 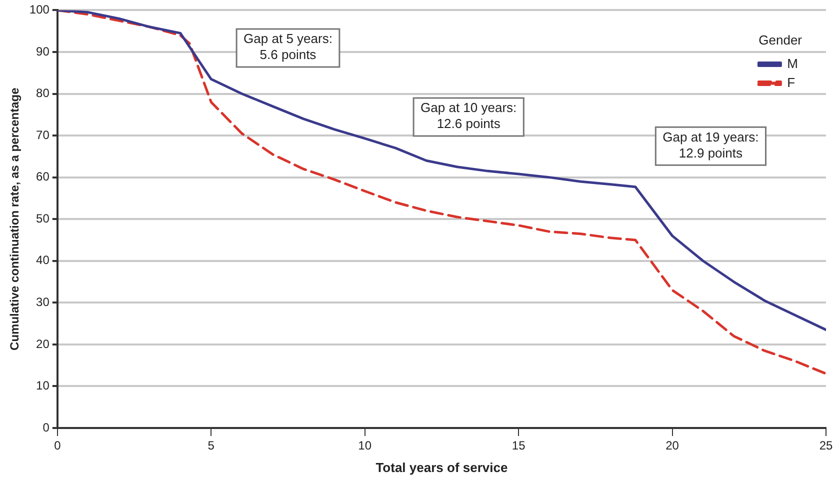 What do you see at coordinates (710, 144) in the screenshot?
I see `annotation: Gap at 19 years: 12.9 points` at bounding box center [710, 144].